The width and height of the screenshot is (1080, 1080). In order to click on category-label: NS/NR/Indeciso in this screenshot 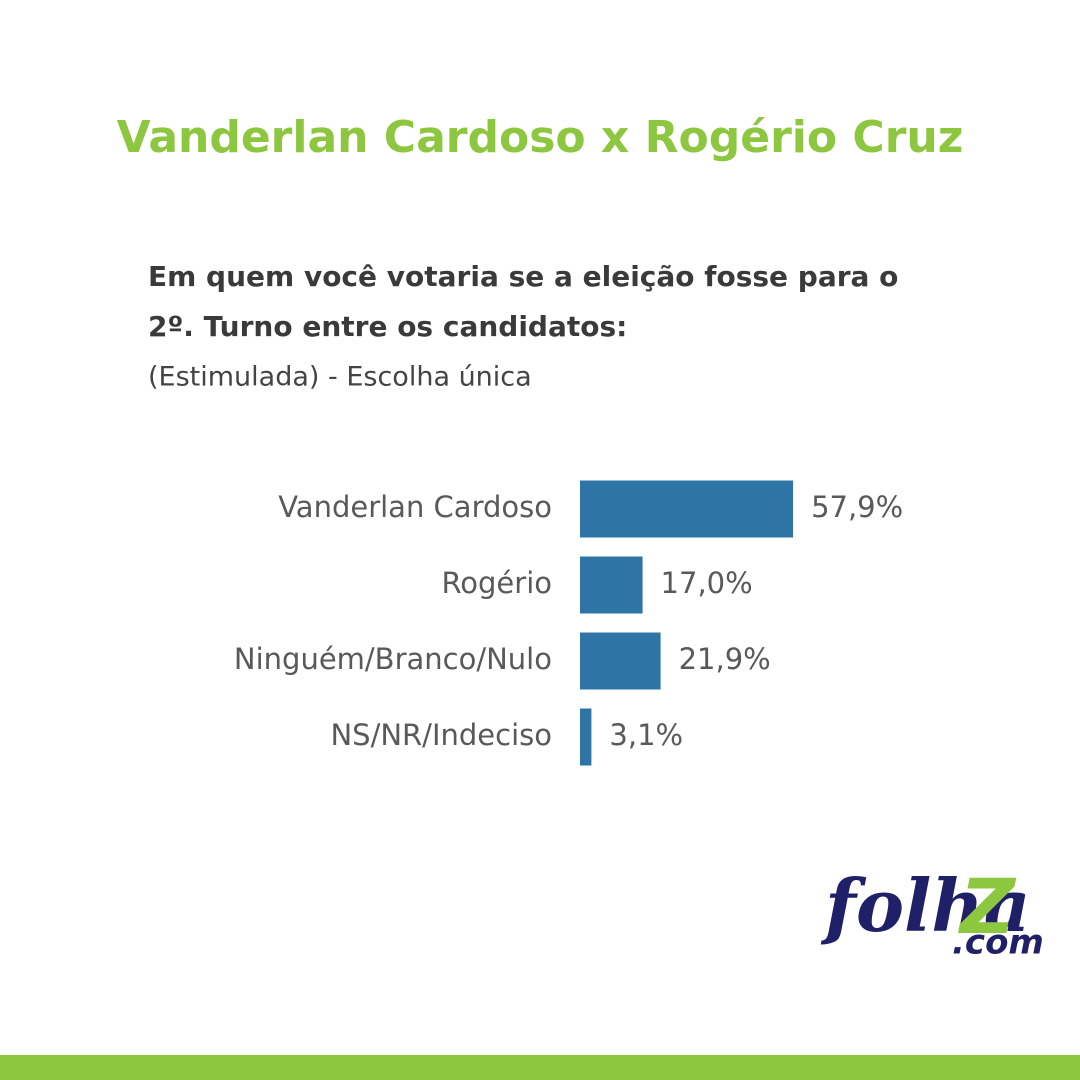, I will do `click(441, 735)`.